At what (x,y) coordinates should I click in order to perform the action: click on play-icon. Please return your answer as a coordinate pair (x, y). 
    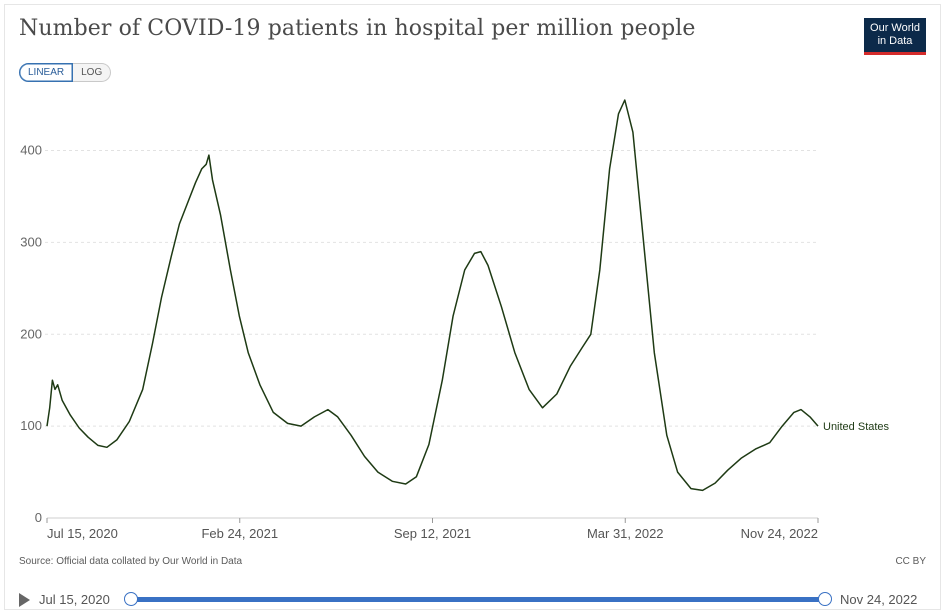
    Looking at the image, I should click on (24, 600).